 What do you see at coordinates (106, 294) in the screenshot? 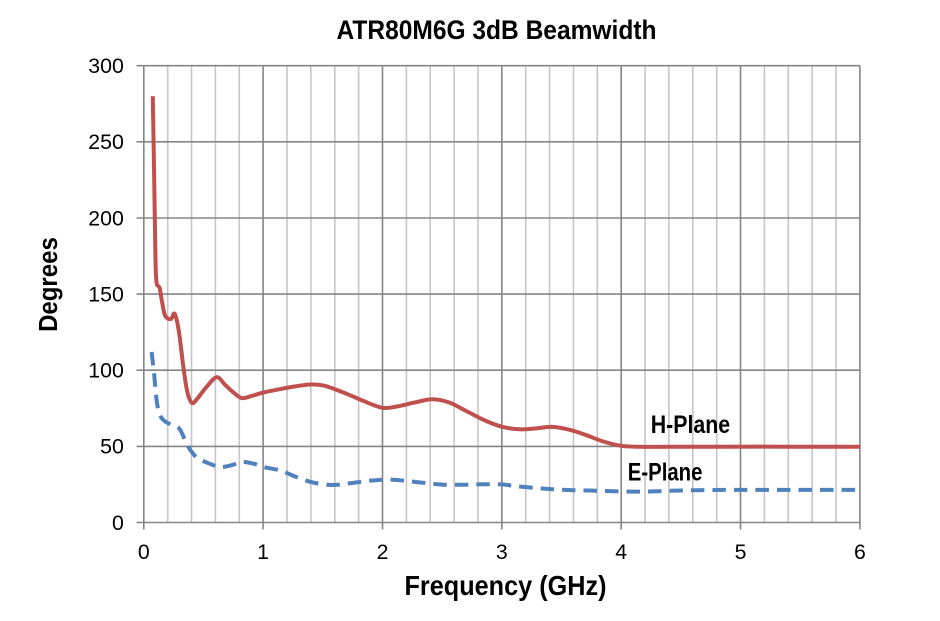
I see `svg-text: 150` at bounding box center [106, 294].